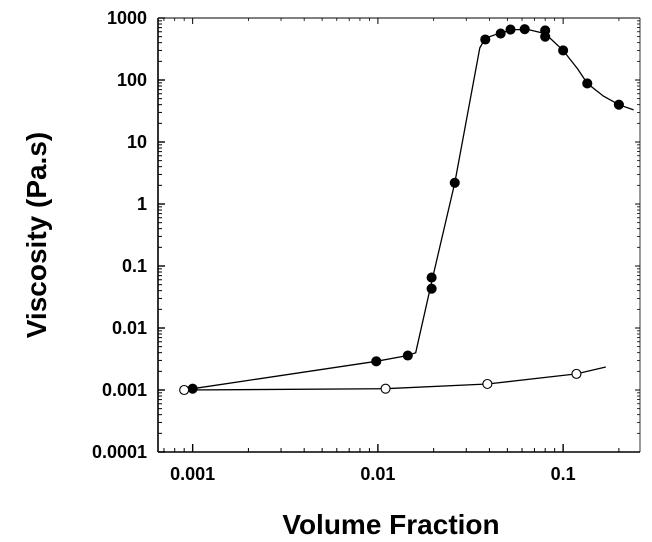  What do you see at coordinates (390, 524) in the screenshot?
I see `x-axis-label: Volume Fraction` at bounding box center [390, 524].